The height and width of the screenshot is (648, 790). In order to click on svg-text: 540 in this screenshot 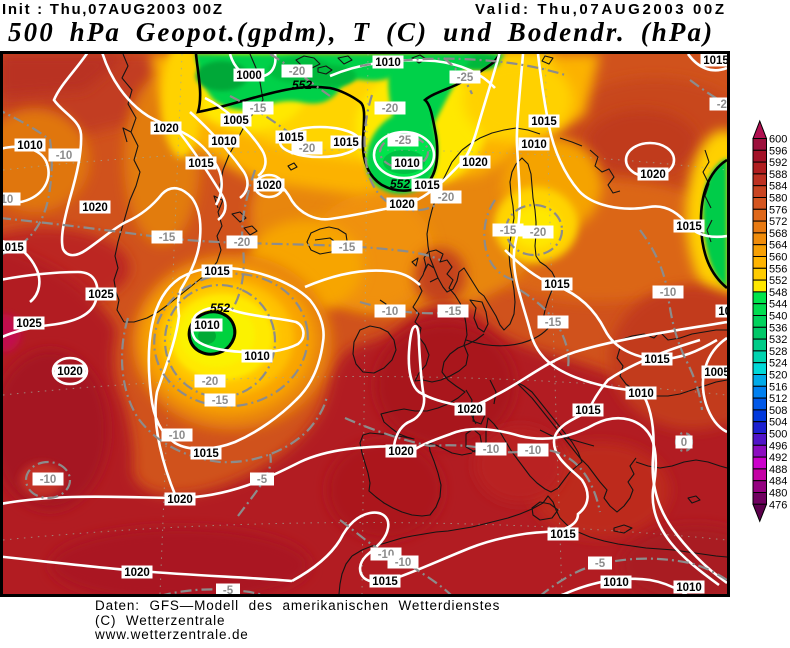, I will do `click(778, 317)`.